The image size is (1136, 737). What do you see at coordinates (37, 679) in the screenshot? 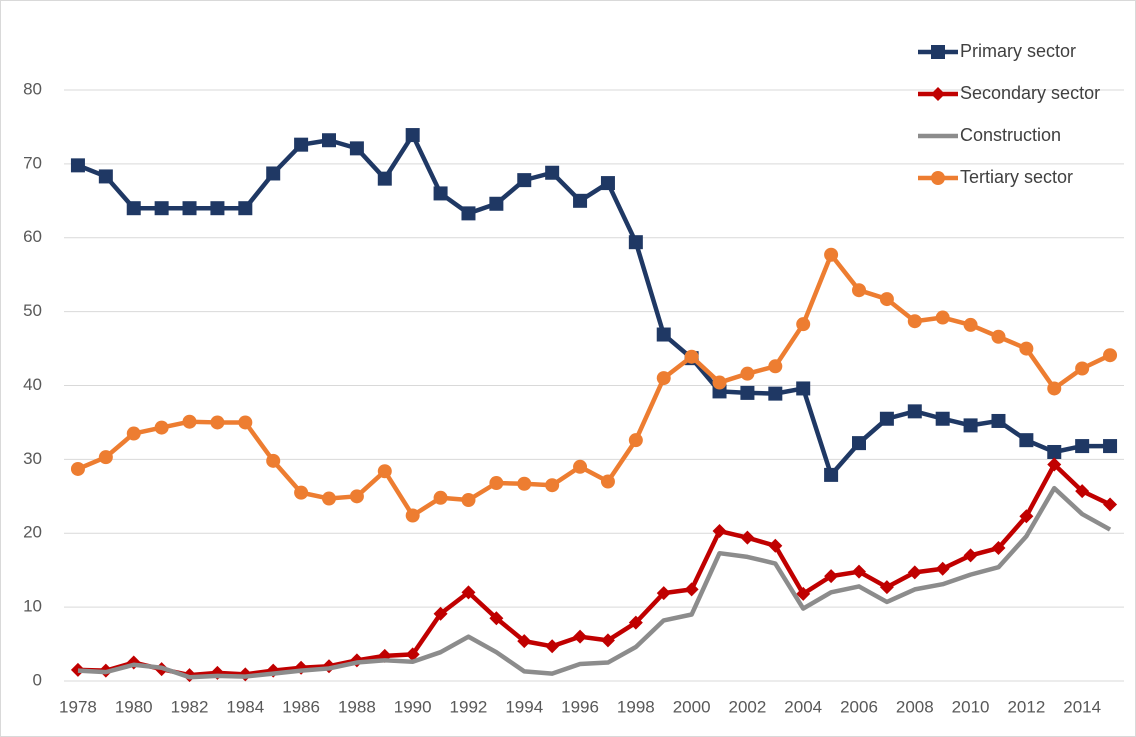
I see `y-tick-label: 0` at bounding box center [37, 679].